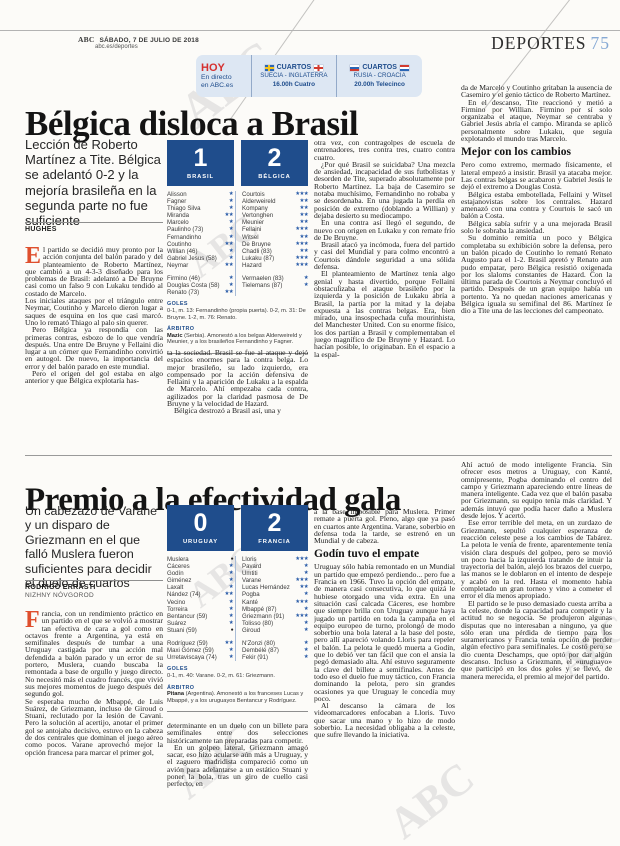 The height and width of the screenshot is (846, 620). I want to click on player-name: Rodríguez (59), so click(187, 644).